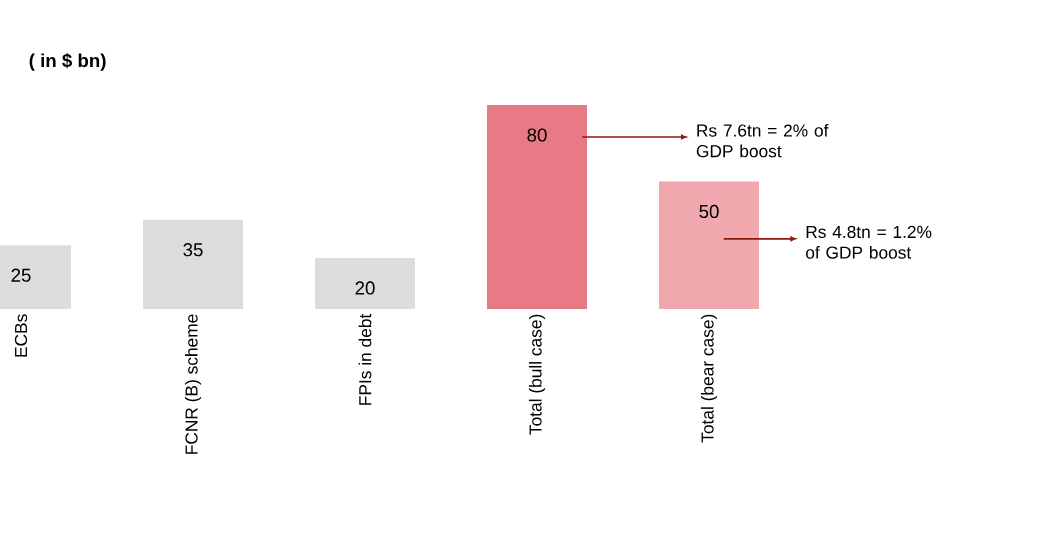  What do you see at coordinates (193, 250) in the screenshot?
I see `data-label: 35` at bounding box center [193, 250].